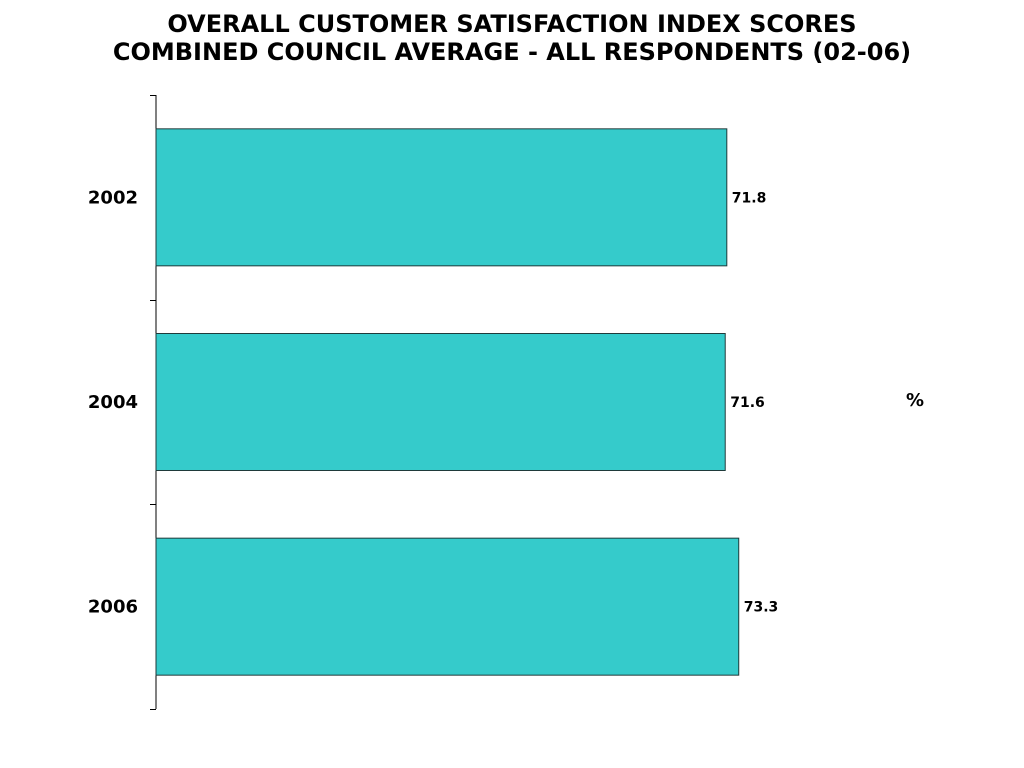 This screenshot has width=1024, height=768. What do you see at coordinates (447, 606) in the screenshot?
I see `bar-2006` at bounding box center [447, 606].